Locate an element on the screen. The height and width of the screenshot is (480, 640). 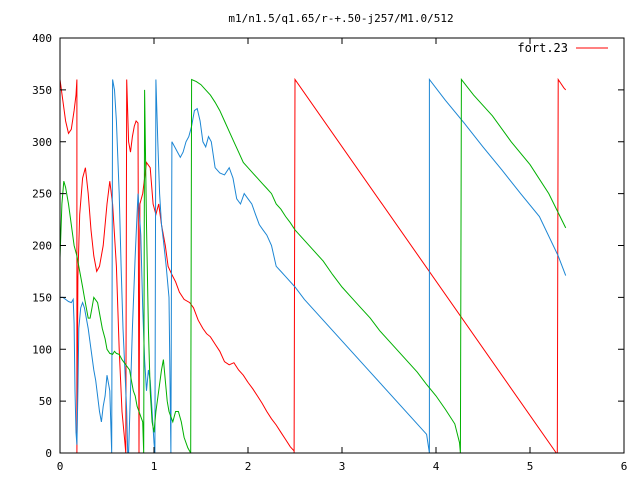
x-tick-label: 5 is located at coordinates (530, 466).